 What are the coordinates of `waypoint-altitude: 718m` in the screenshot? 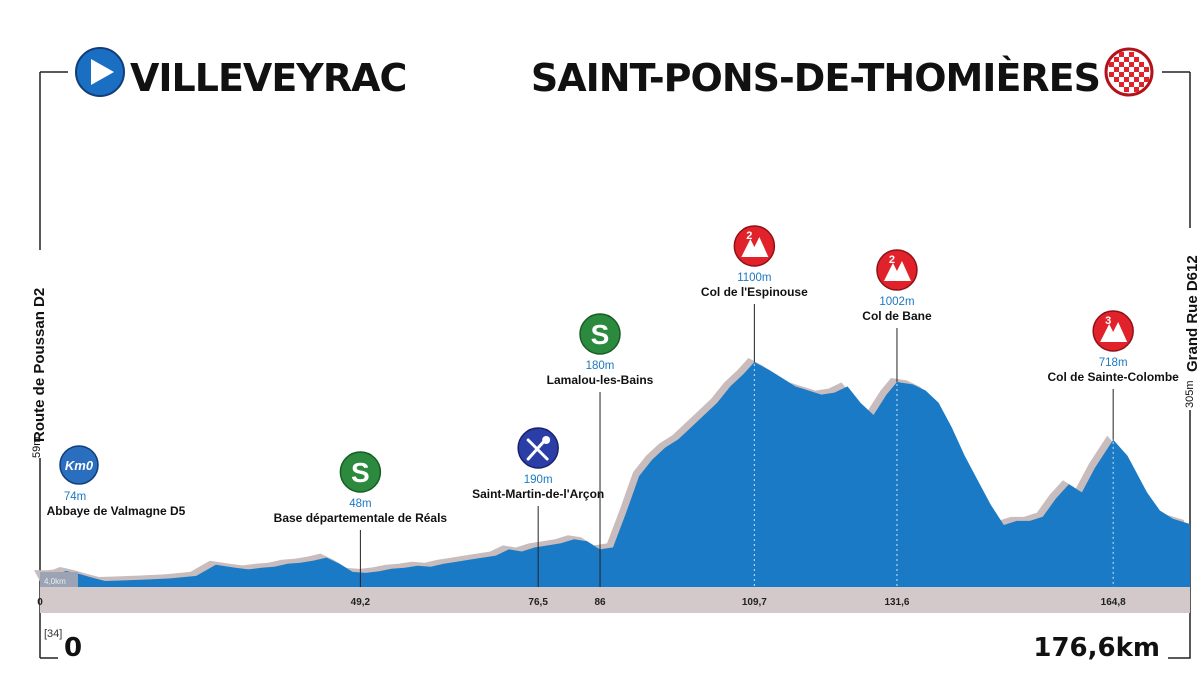 It's located at (1113, 363).